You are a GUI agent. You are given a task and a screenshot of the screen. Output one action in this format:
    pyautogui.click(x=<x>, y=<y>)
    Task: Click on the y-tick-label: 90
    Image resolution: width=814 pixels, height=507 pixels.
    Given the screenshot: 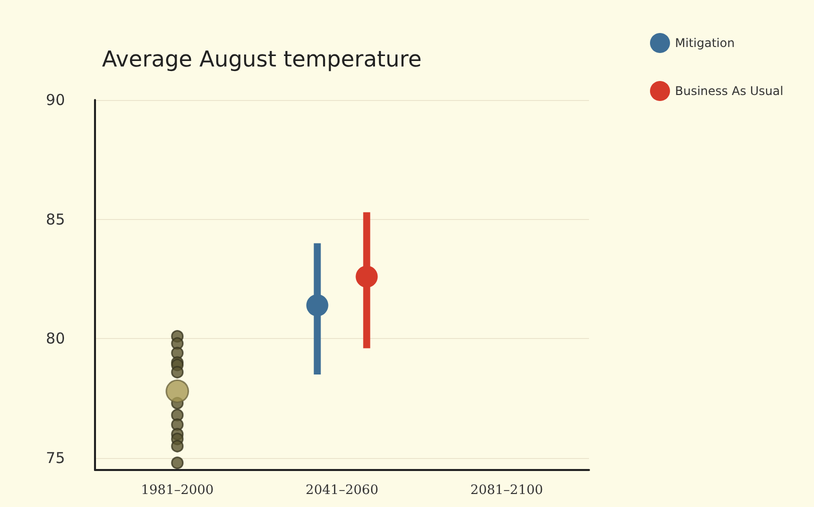 What is the action you would take?
    pyautogui.click(x=55, y=100)
    